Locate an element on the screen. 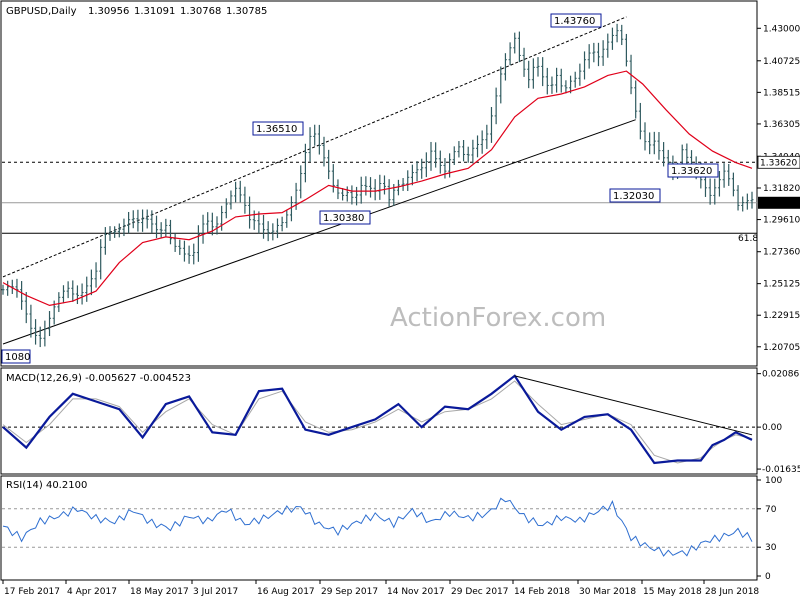 The width and height of the screenshot is (800, 600). x-tick-label: 29 Sep 2017 is located at coordinates (349, 592).